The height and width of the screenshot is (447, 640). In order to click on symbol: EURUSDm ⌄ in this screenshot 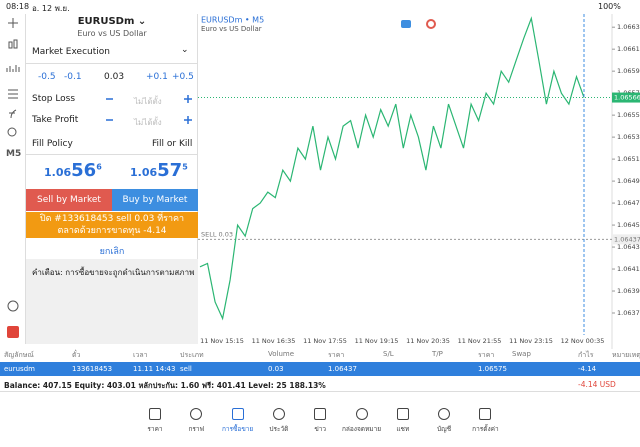, I will do `click(112, 21)`.